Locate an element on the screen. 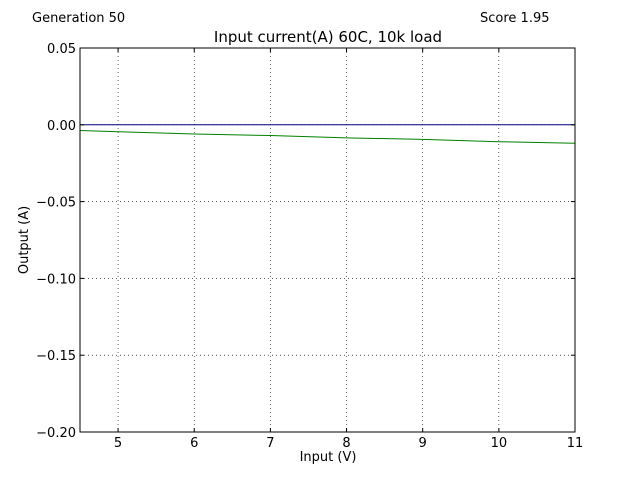  x-tick-label: 8 is located at coordinates (346, 443).